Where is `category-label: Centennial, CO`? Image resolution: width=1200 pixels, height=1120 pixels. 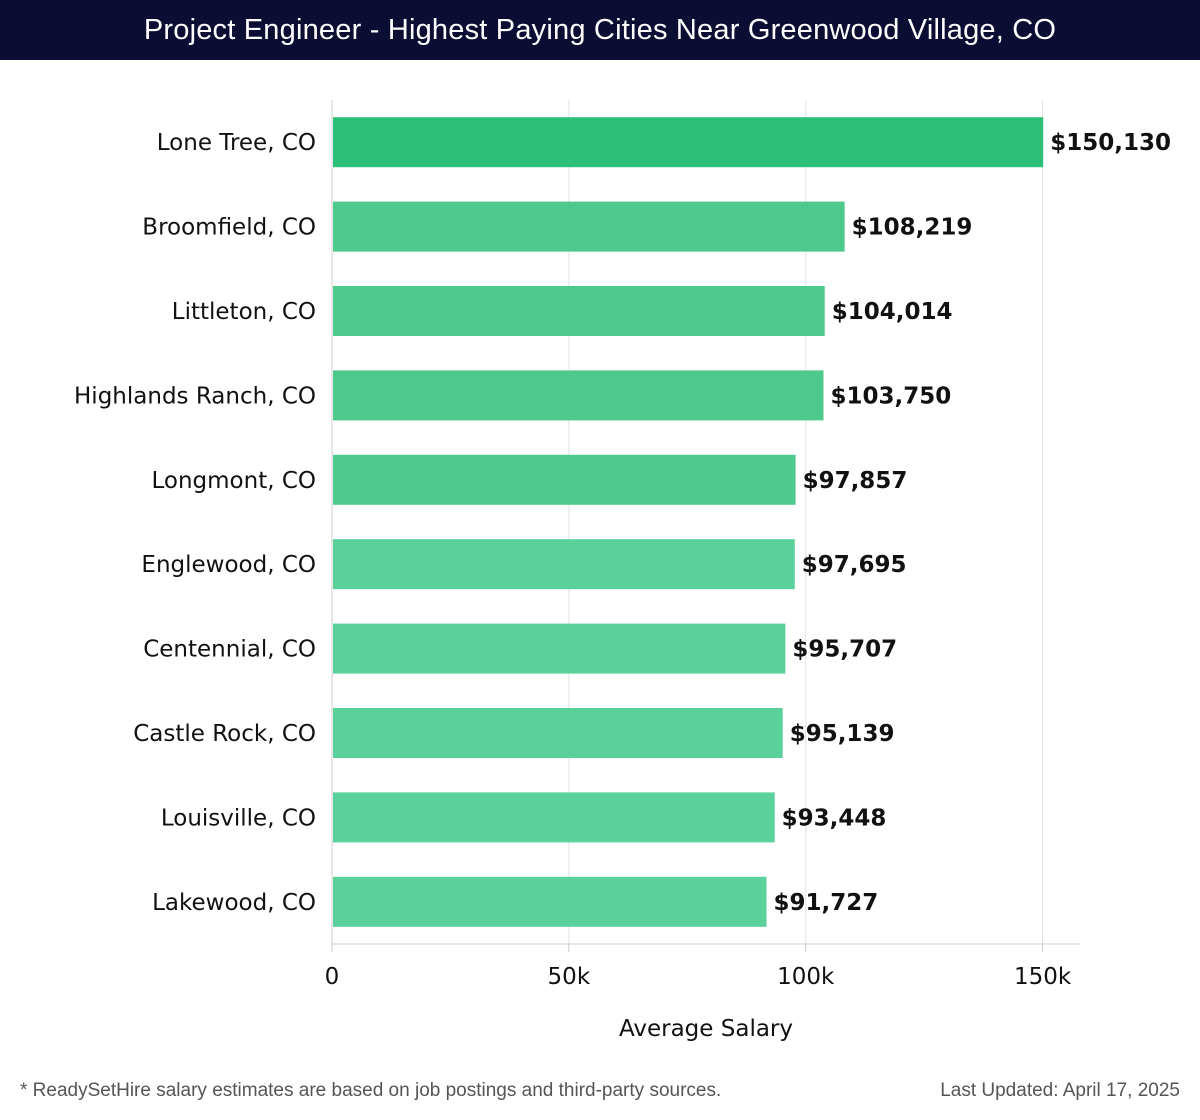
category-label: Centennial, CO is located at coordinates (229, 650).